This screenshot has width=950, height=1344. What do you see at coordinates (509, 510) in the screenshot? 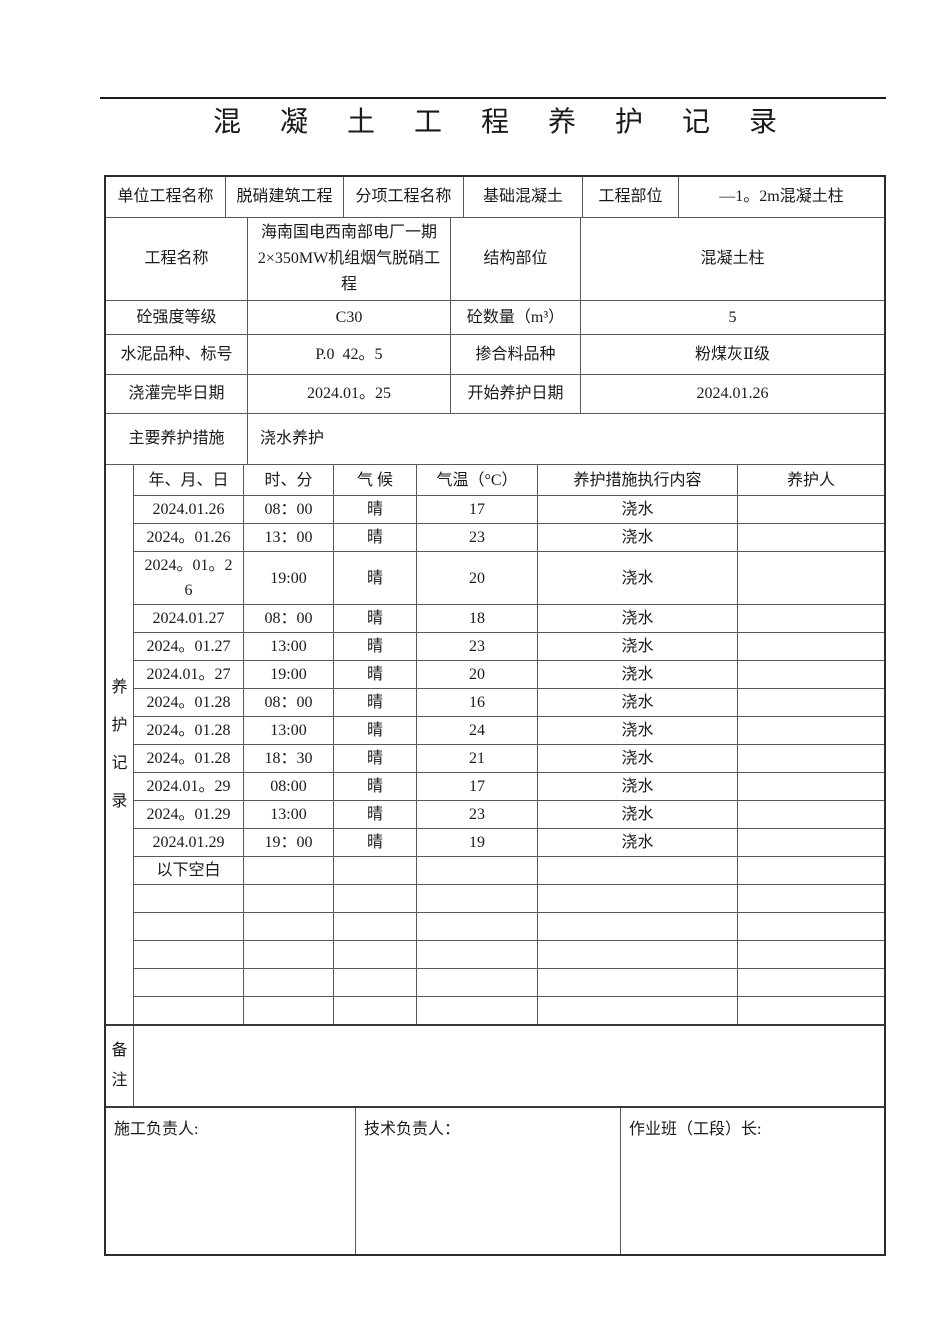
I see `record-row: 2024.01.26 08：00 晴 17 浇水` at bounding box center [509, 510].